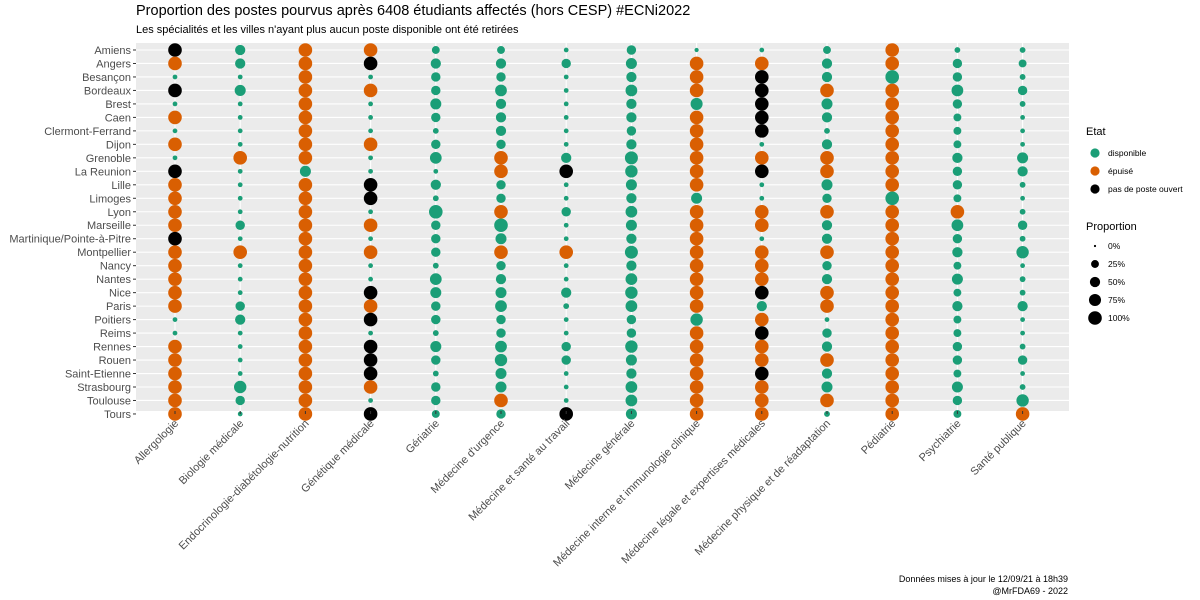 This screenshot has height=600, width=1200. I want to click on y-tick-label: Reims, so click(116, 334).